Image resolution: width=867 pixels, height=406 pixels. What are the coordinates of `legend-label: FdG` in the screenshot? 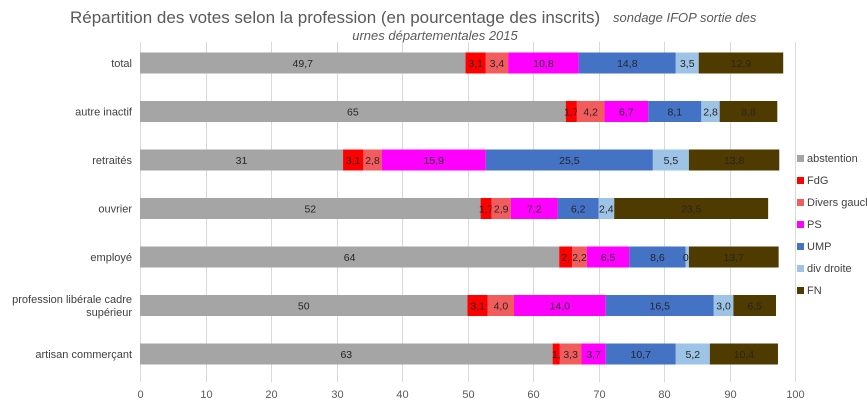 It's located at (817, 181).